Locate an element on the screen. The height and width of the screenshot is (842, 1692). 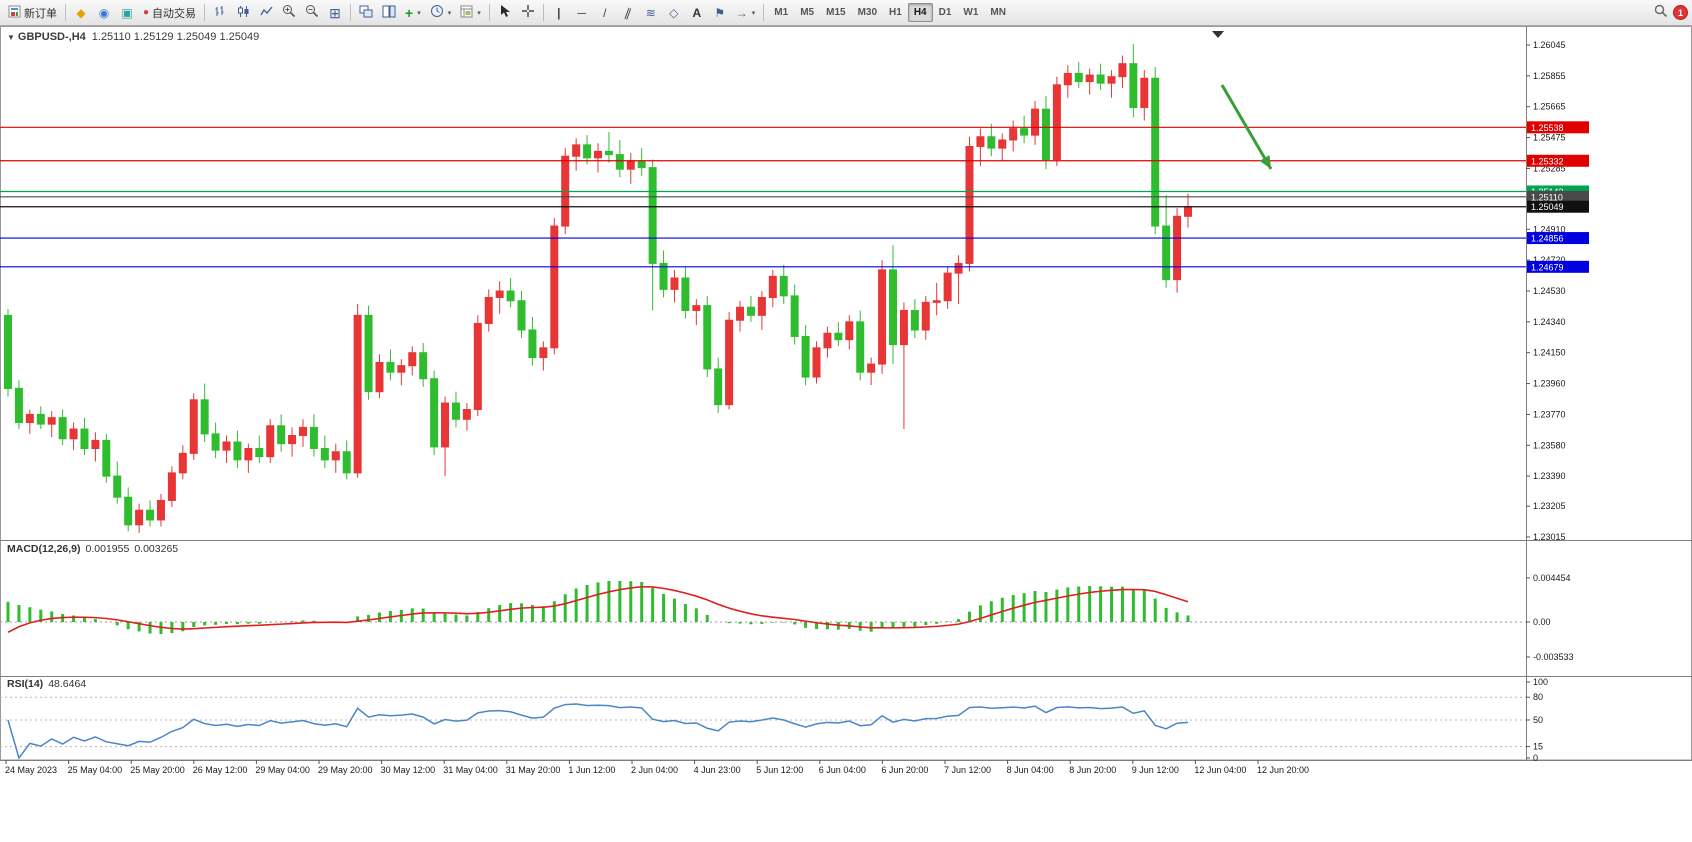
search-button is located at coordinates (1661, 13).